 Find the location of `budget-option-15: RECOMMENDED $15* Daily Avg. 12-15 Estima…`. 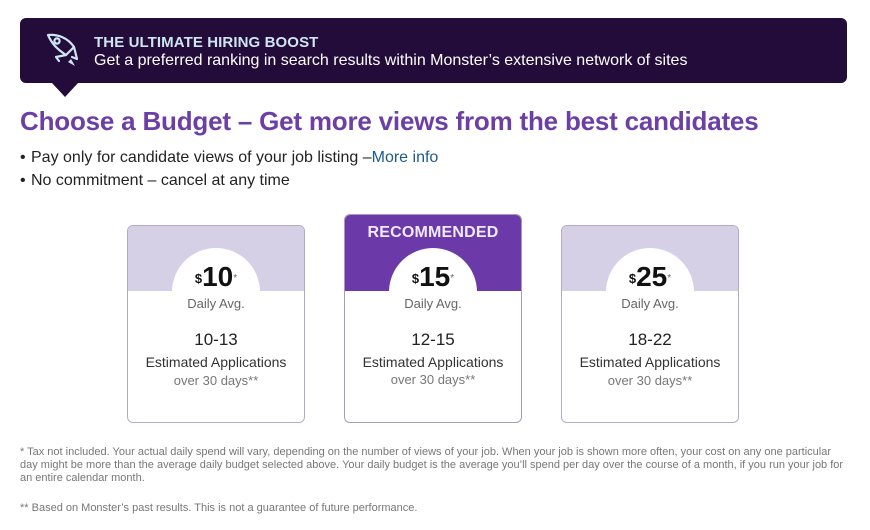

budget-option-15: RECOMMENDED $15* Daily Avg. 12-15 Estima… is located at coordinates (433, 318).